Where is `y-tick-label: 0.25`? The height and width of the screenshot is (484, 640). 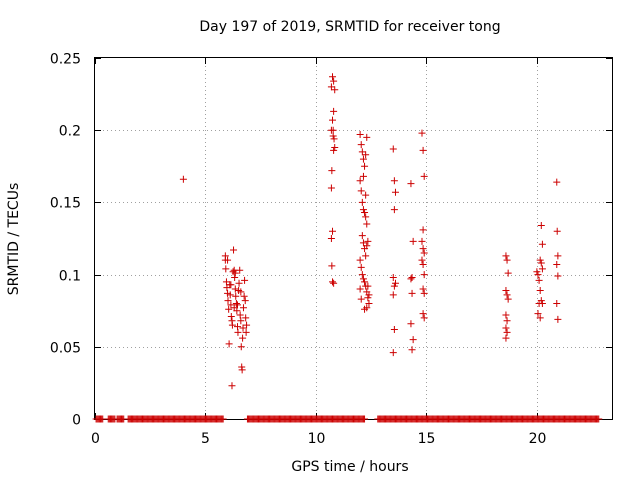 y-tick-label: 0.25 is located at coordinates (65, 60).